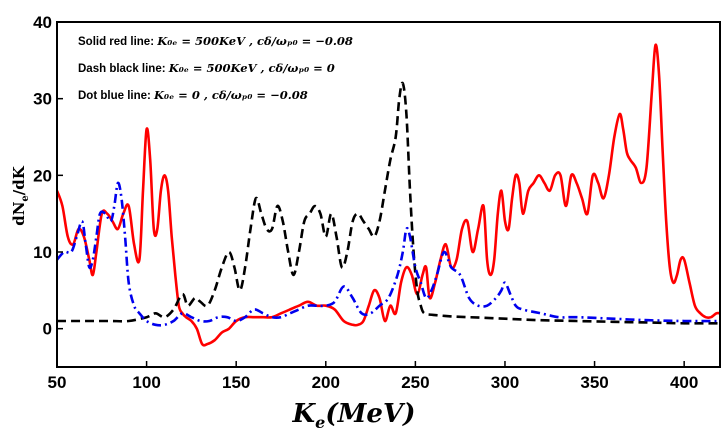  I want to click on y-axis-title: dNe/dK, so click(20, 195).